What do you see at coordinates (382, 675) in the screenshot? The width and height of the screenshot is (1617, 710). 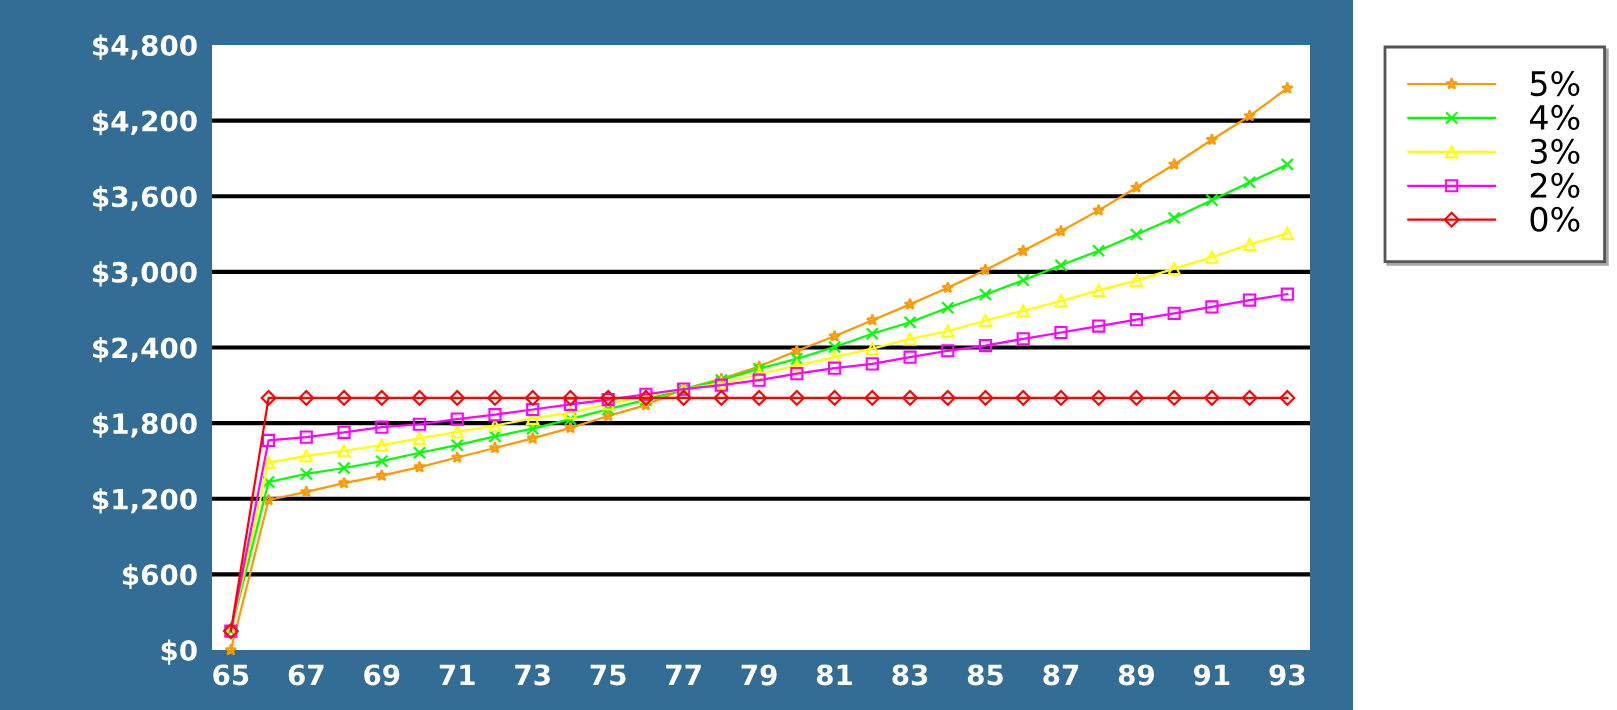 I see `x-tick-label: 69` at bounding box center [382, 675].